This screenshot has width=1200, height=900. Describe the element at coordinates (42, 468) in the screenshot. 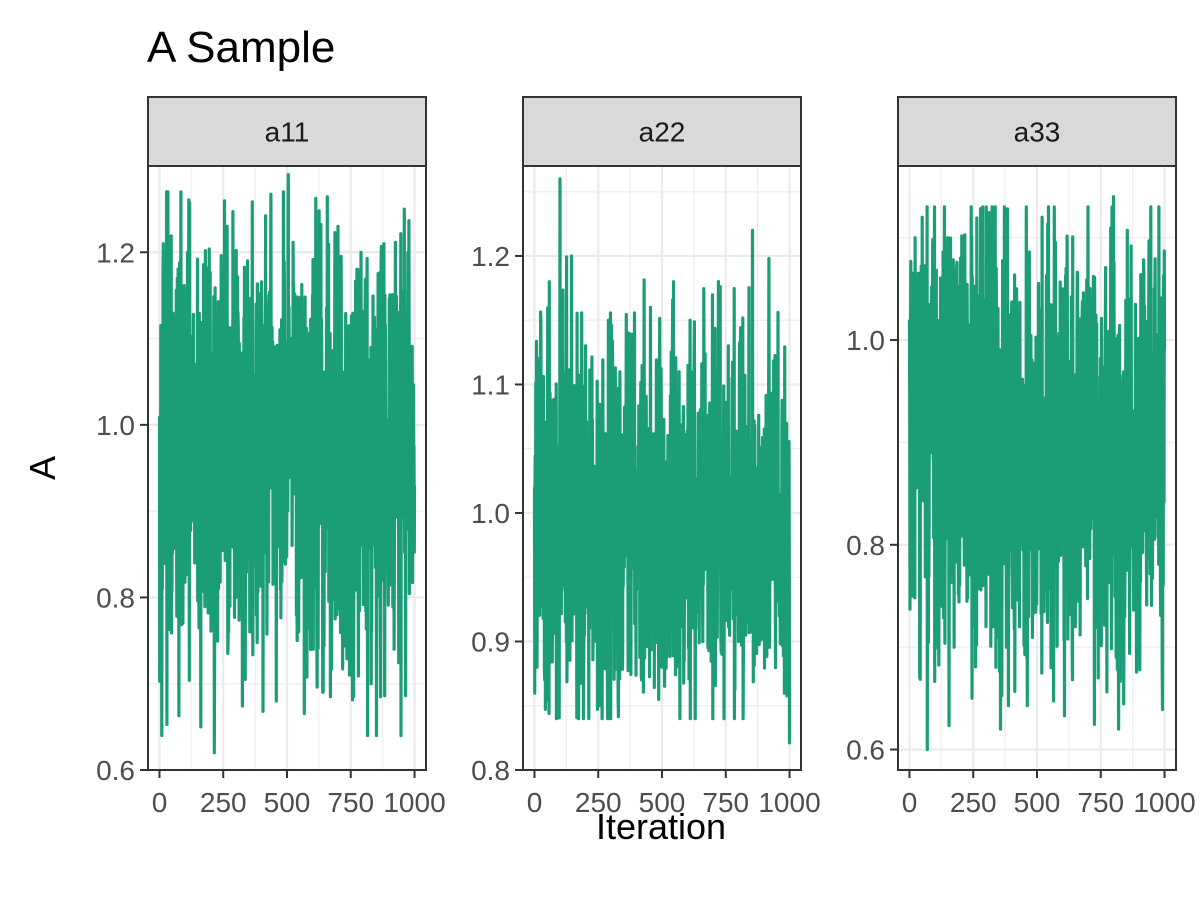

I see `y-axis-title: A` at that location.